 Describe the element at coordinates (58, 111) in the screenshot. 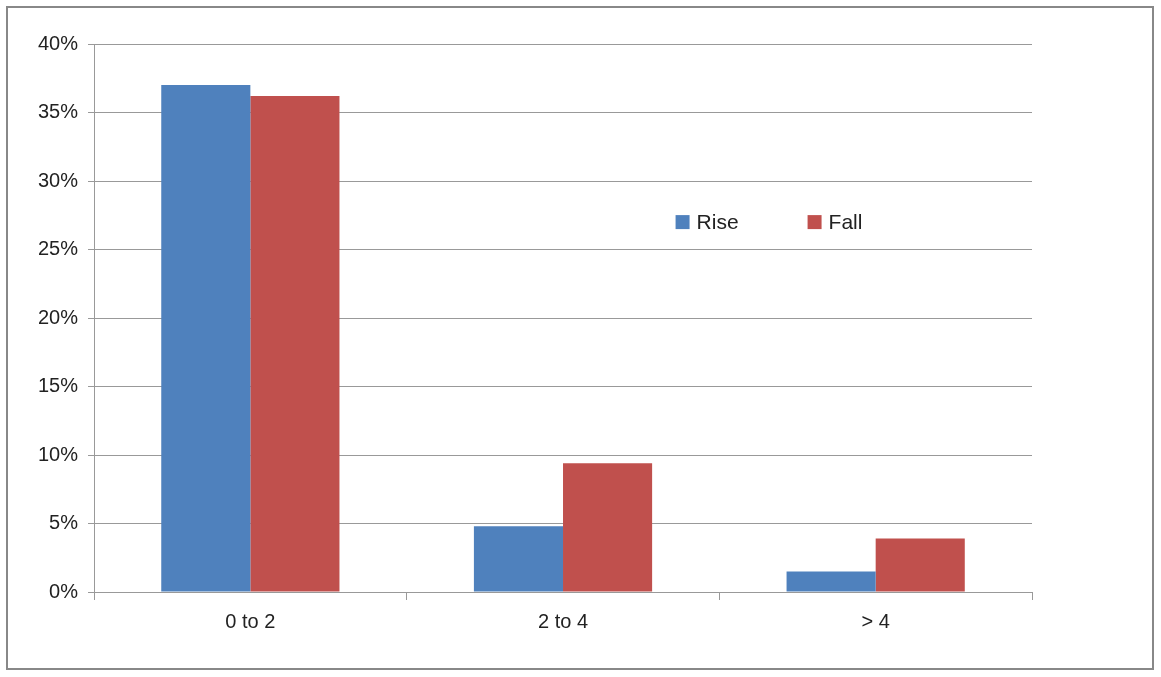

I see `y-tick-label: 35%` at that location.